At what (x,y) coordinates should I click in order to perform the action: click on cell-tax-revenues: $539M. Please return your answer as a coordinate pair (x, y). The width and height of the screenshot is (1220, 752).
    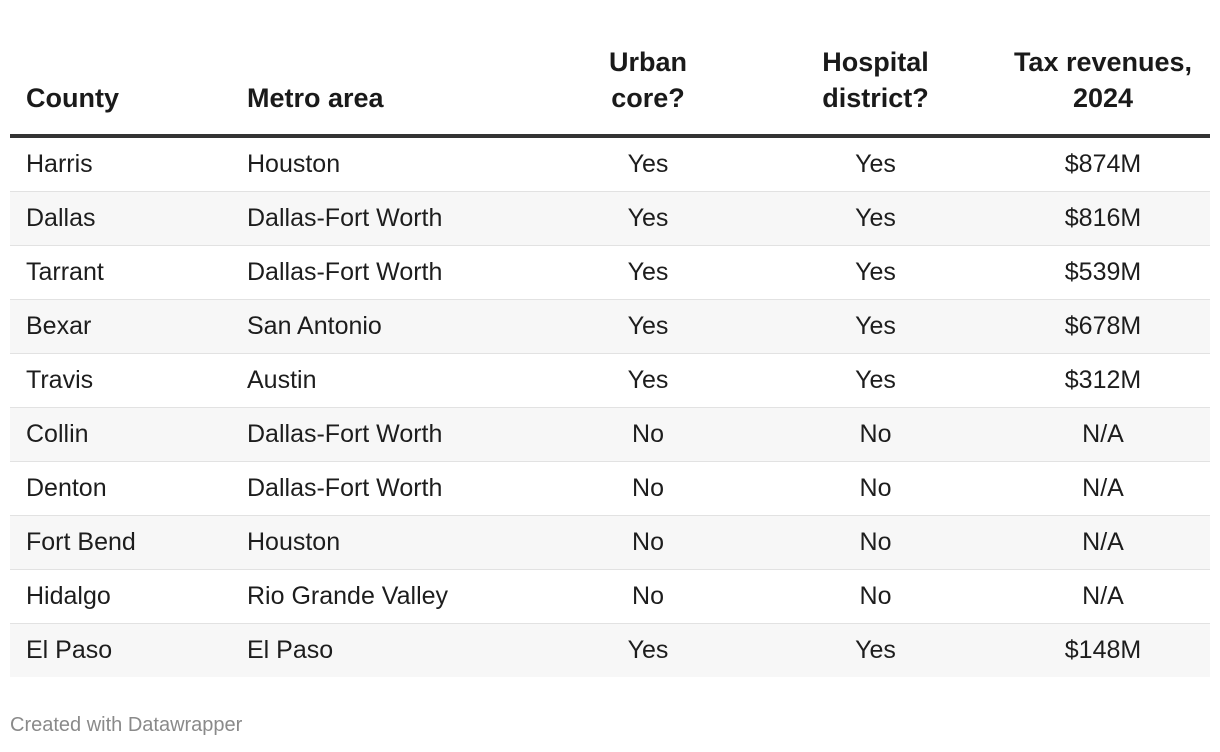
    Looking at the image, I should click on (1103, 272).